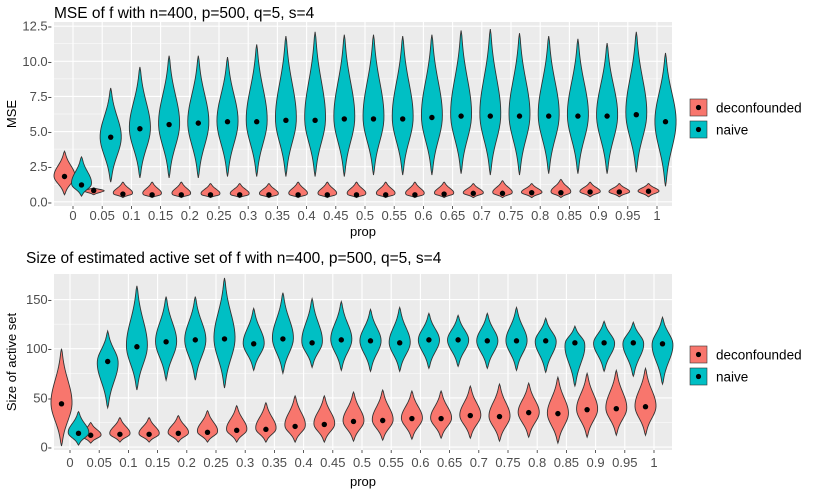 This screenshot has width=822, height=494. Describe the element at coordinates (363, 231) in the screenshot. I see `mse-x-axis-label: prop` at that location.